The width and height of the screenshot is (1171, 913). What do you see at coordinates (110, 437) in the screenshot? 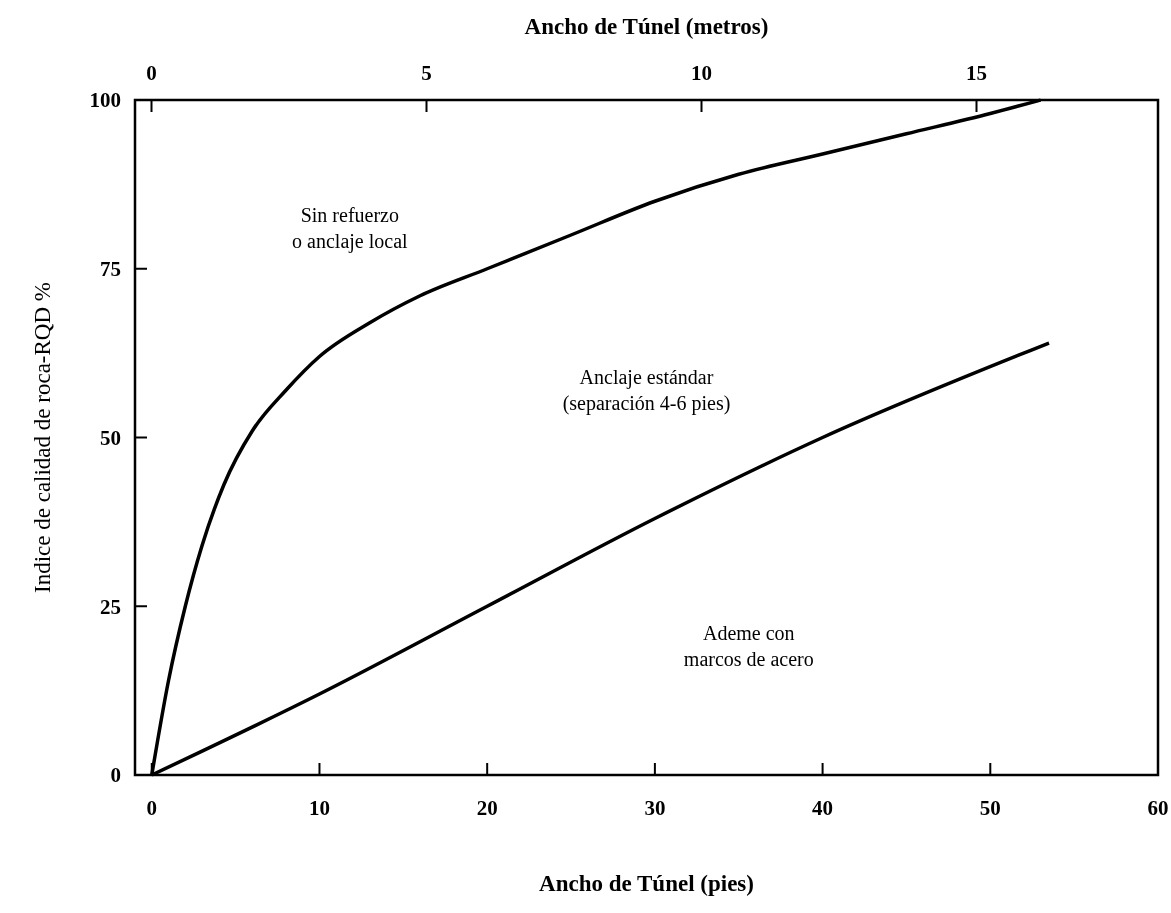
I see `y-tick-label: 50` at bounding box center [110, 437].